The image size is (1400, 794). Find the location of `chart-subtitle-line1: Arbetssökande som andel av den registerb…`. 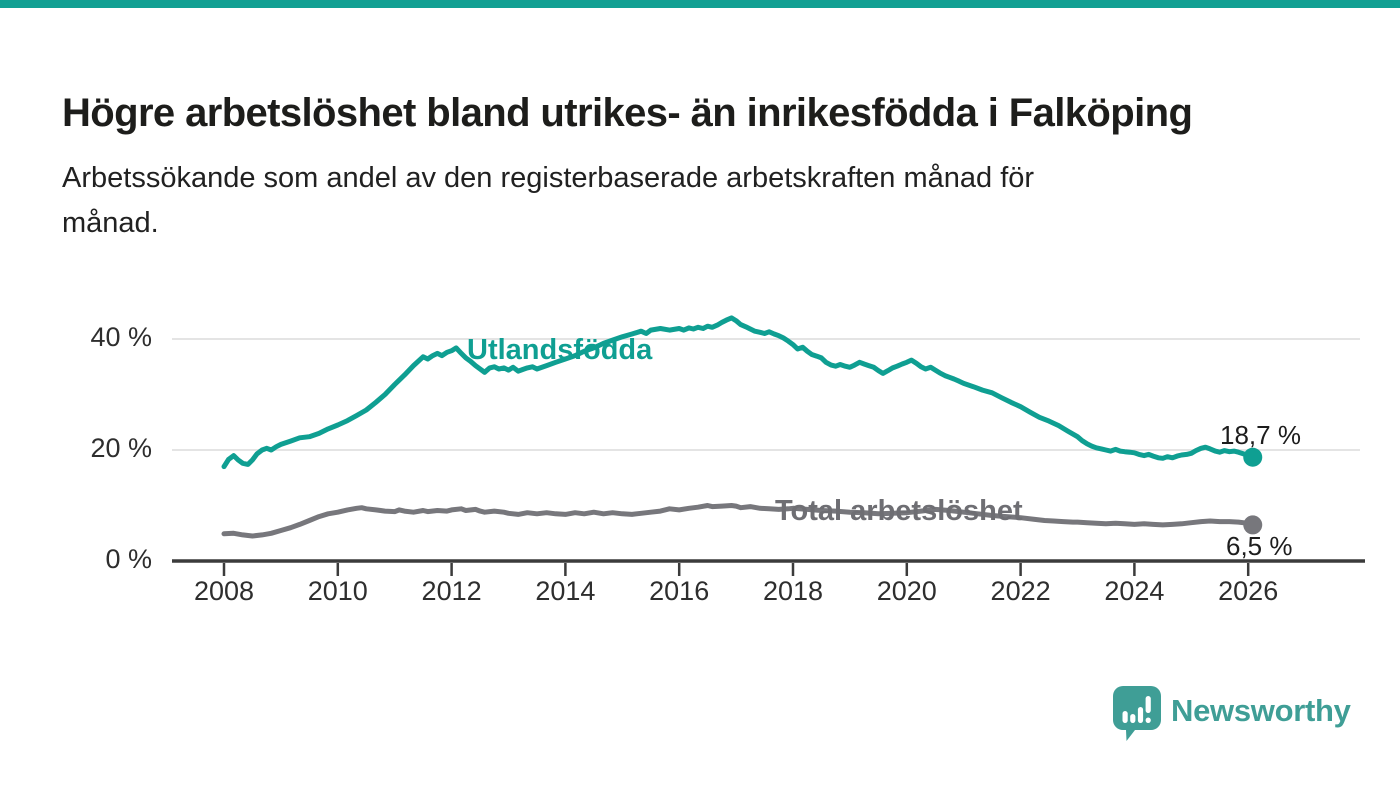

chart-subtitle-line1: Arbetssökande som andel av den registerb… is located at coordinates (548, 178).